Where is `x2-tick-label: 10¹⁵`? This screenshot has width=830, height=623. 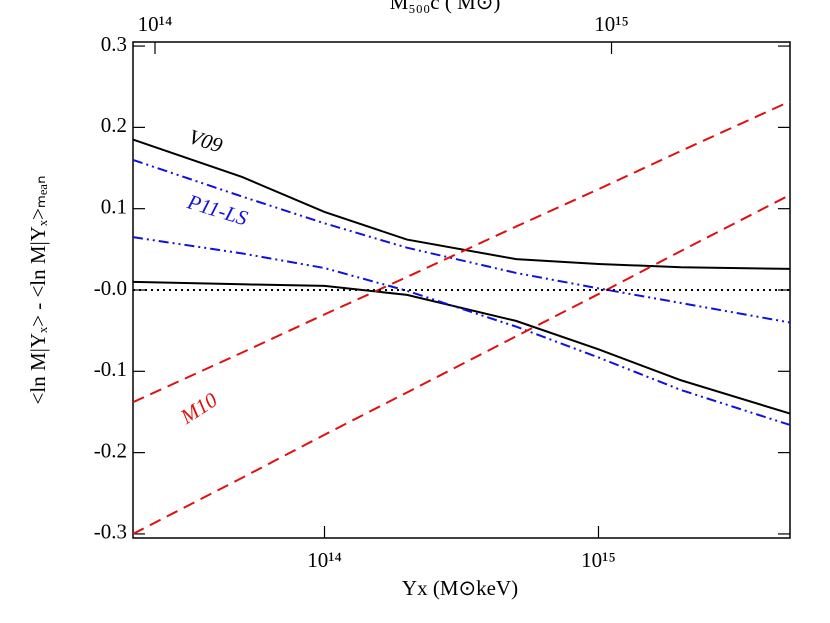 x2-tick-label: 10¹⁵ is located at coordinates (611, 24).